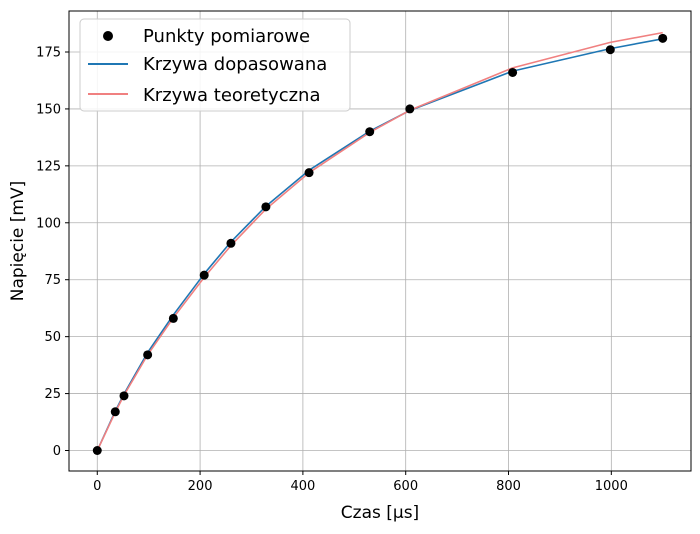 This screenshot has height=534, width=700. I want to click on x-tick-label: 400, so click(302, 486).